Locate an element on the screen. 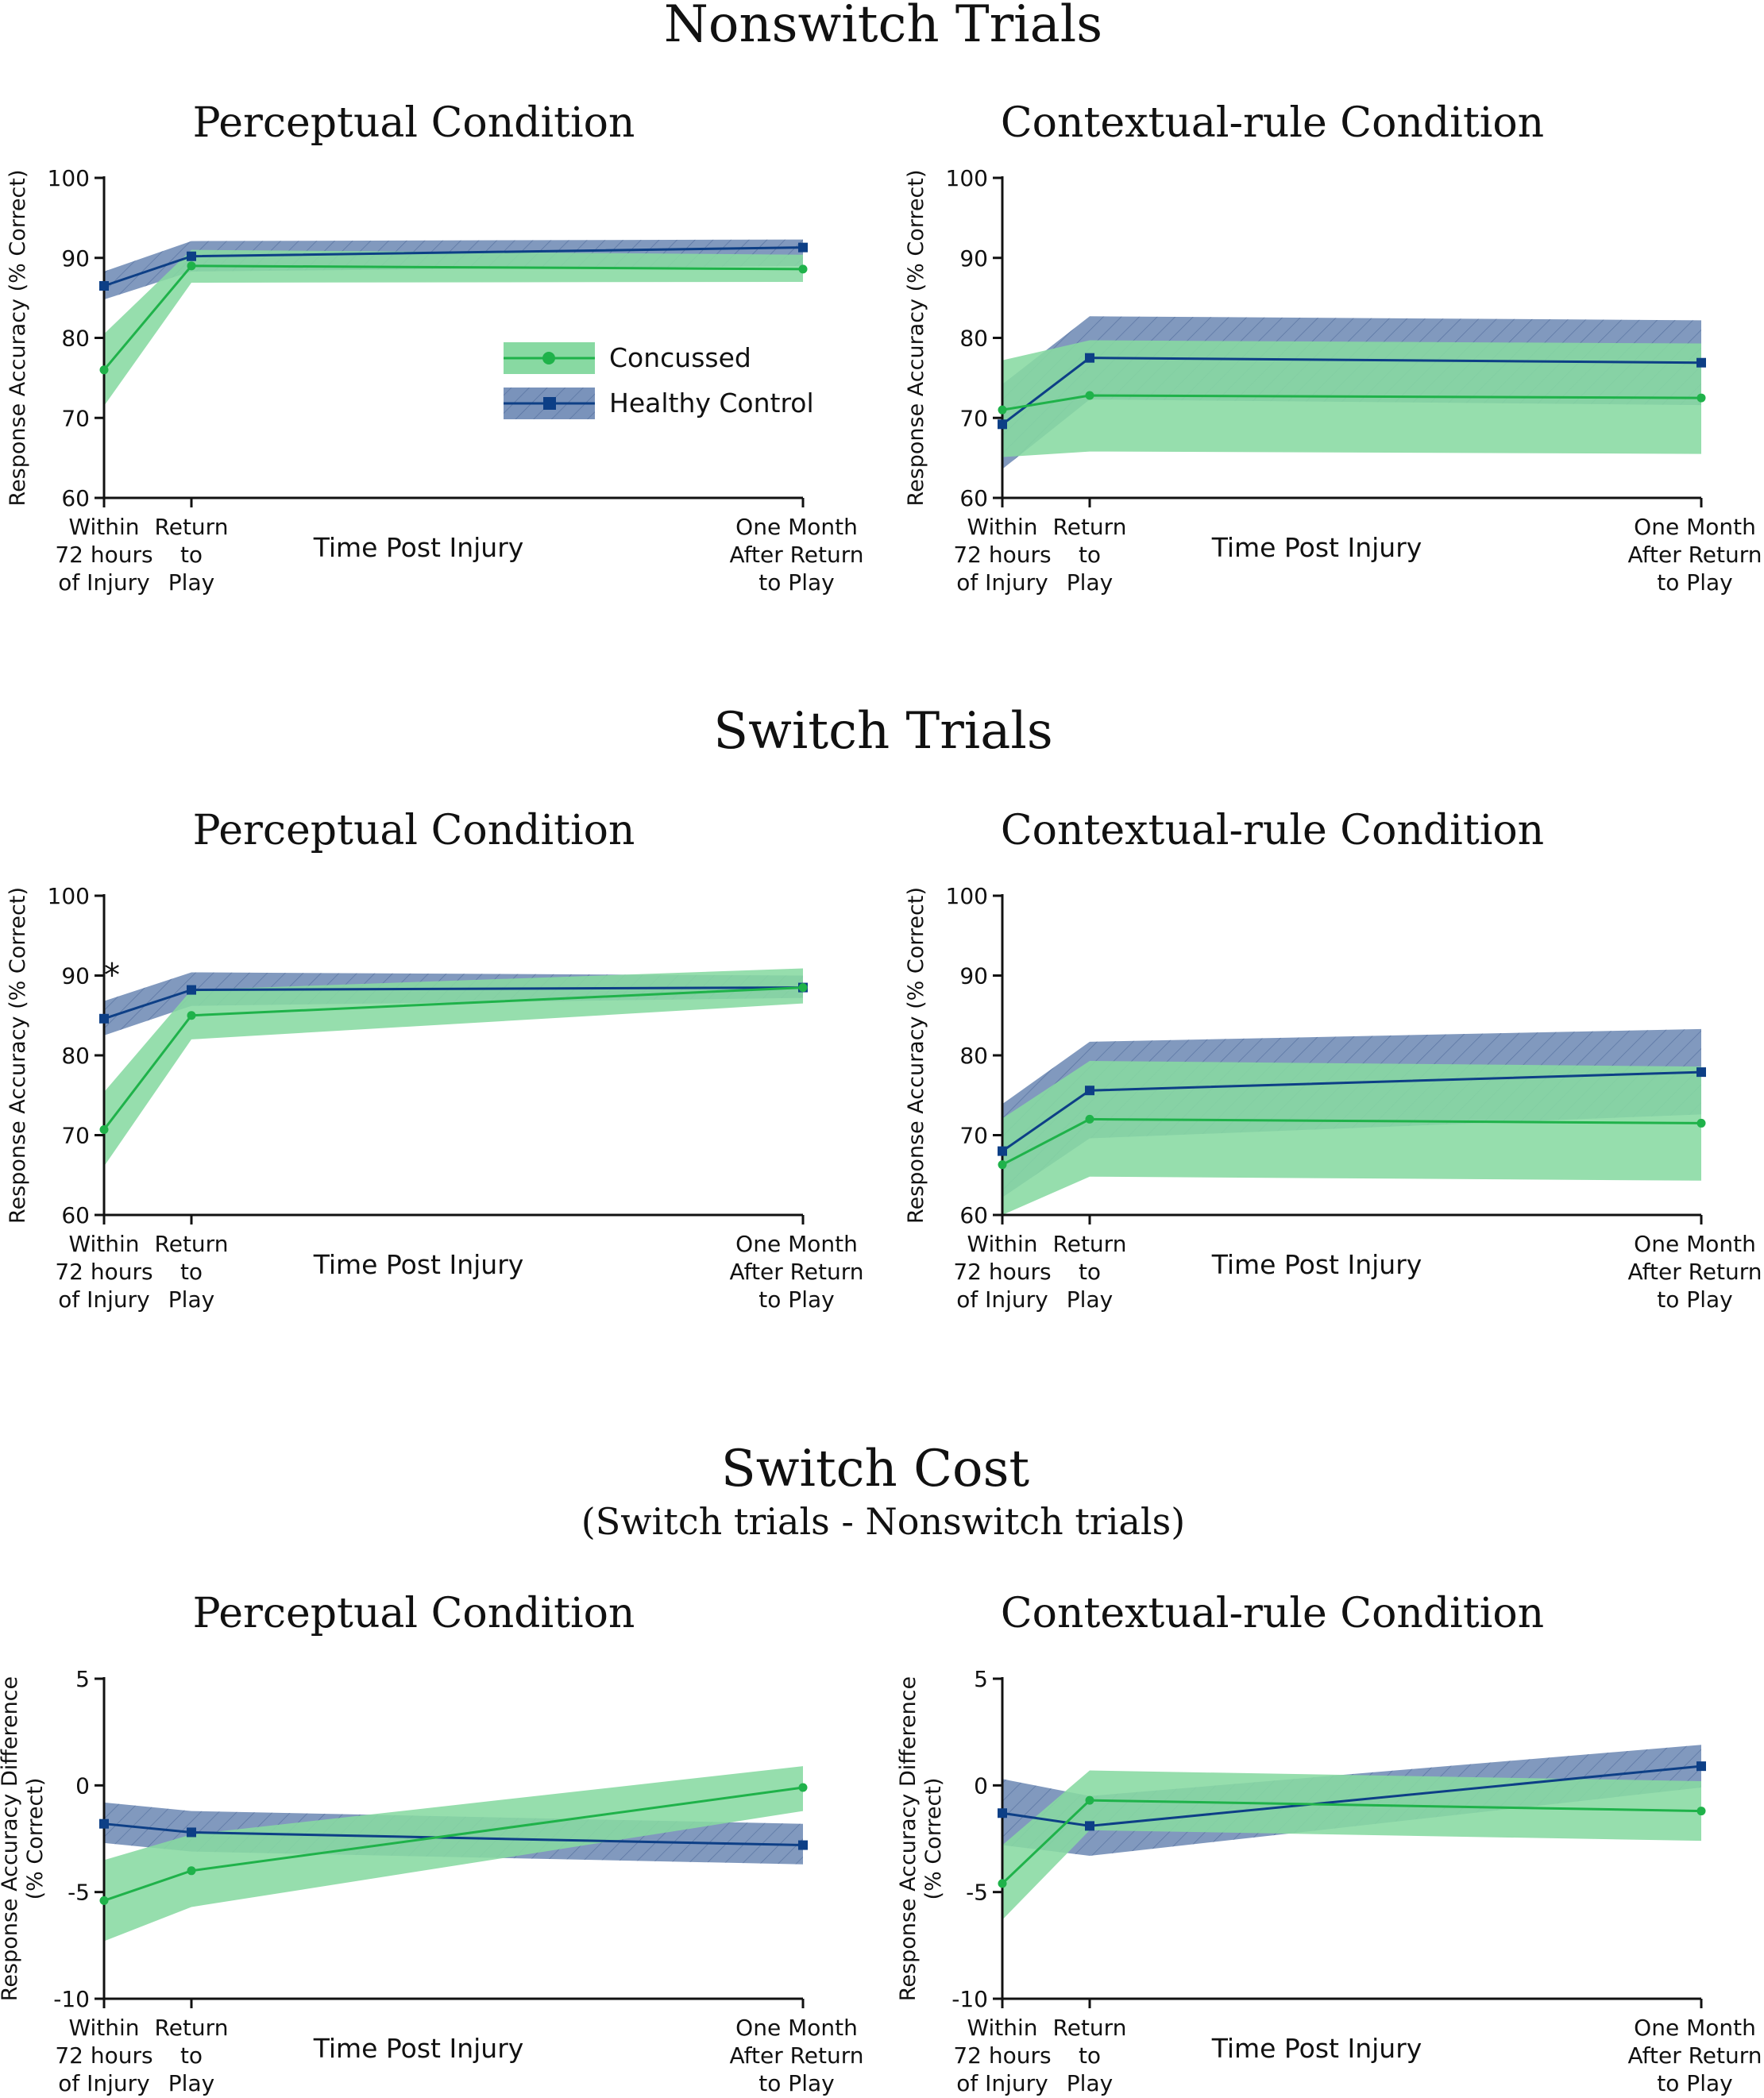 This screenshot has height=2098, width=1764. legend-concussed-marker is located at coordinates (548, 358).